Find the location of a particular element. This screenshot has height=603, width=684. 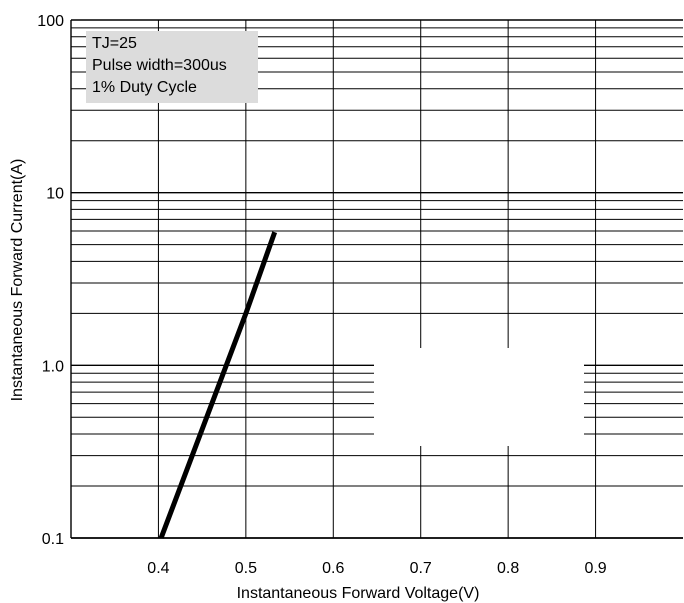

y-tick-label: 1.0 is located at coordinates (53, 366).